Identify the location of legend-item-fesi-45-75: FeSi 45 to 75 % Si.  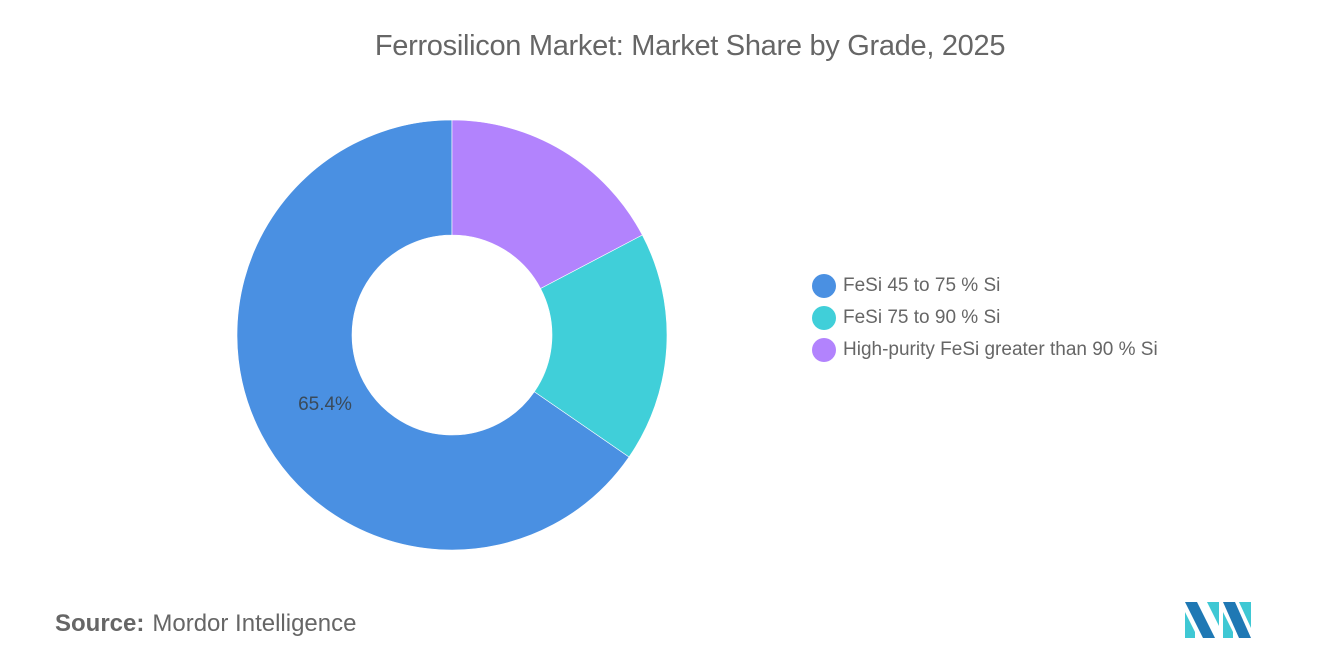
(985, 286).